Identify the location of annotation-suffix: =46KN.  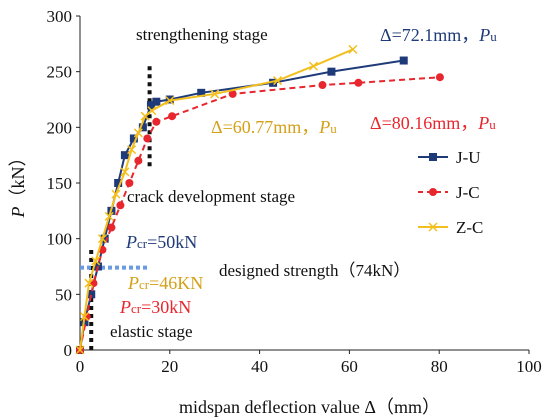
(176, 283).